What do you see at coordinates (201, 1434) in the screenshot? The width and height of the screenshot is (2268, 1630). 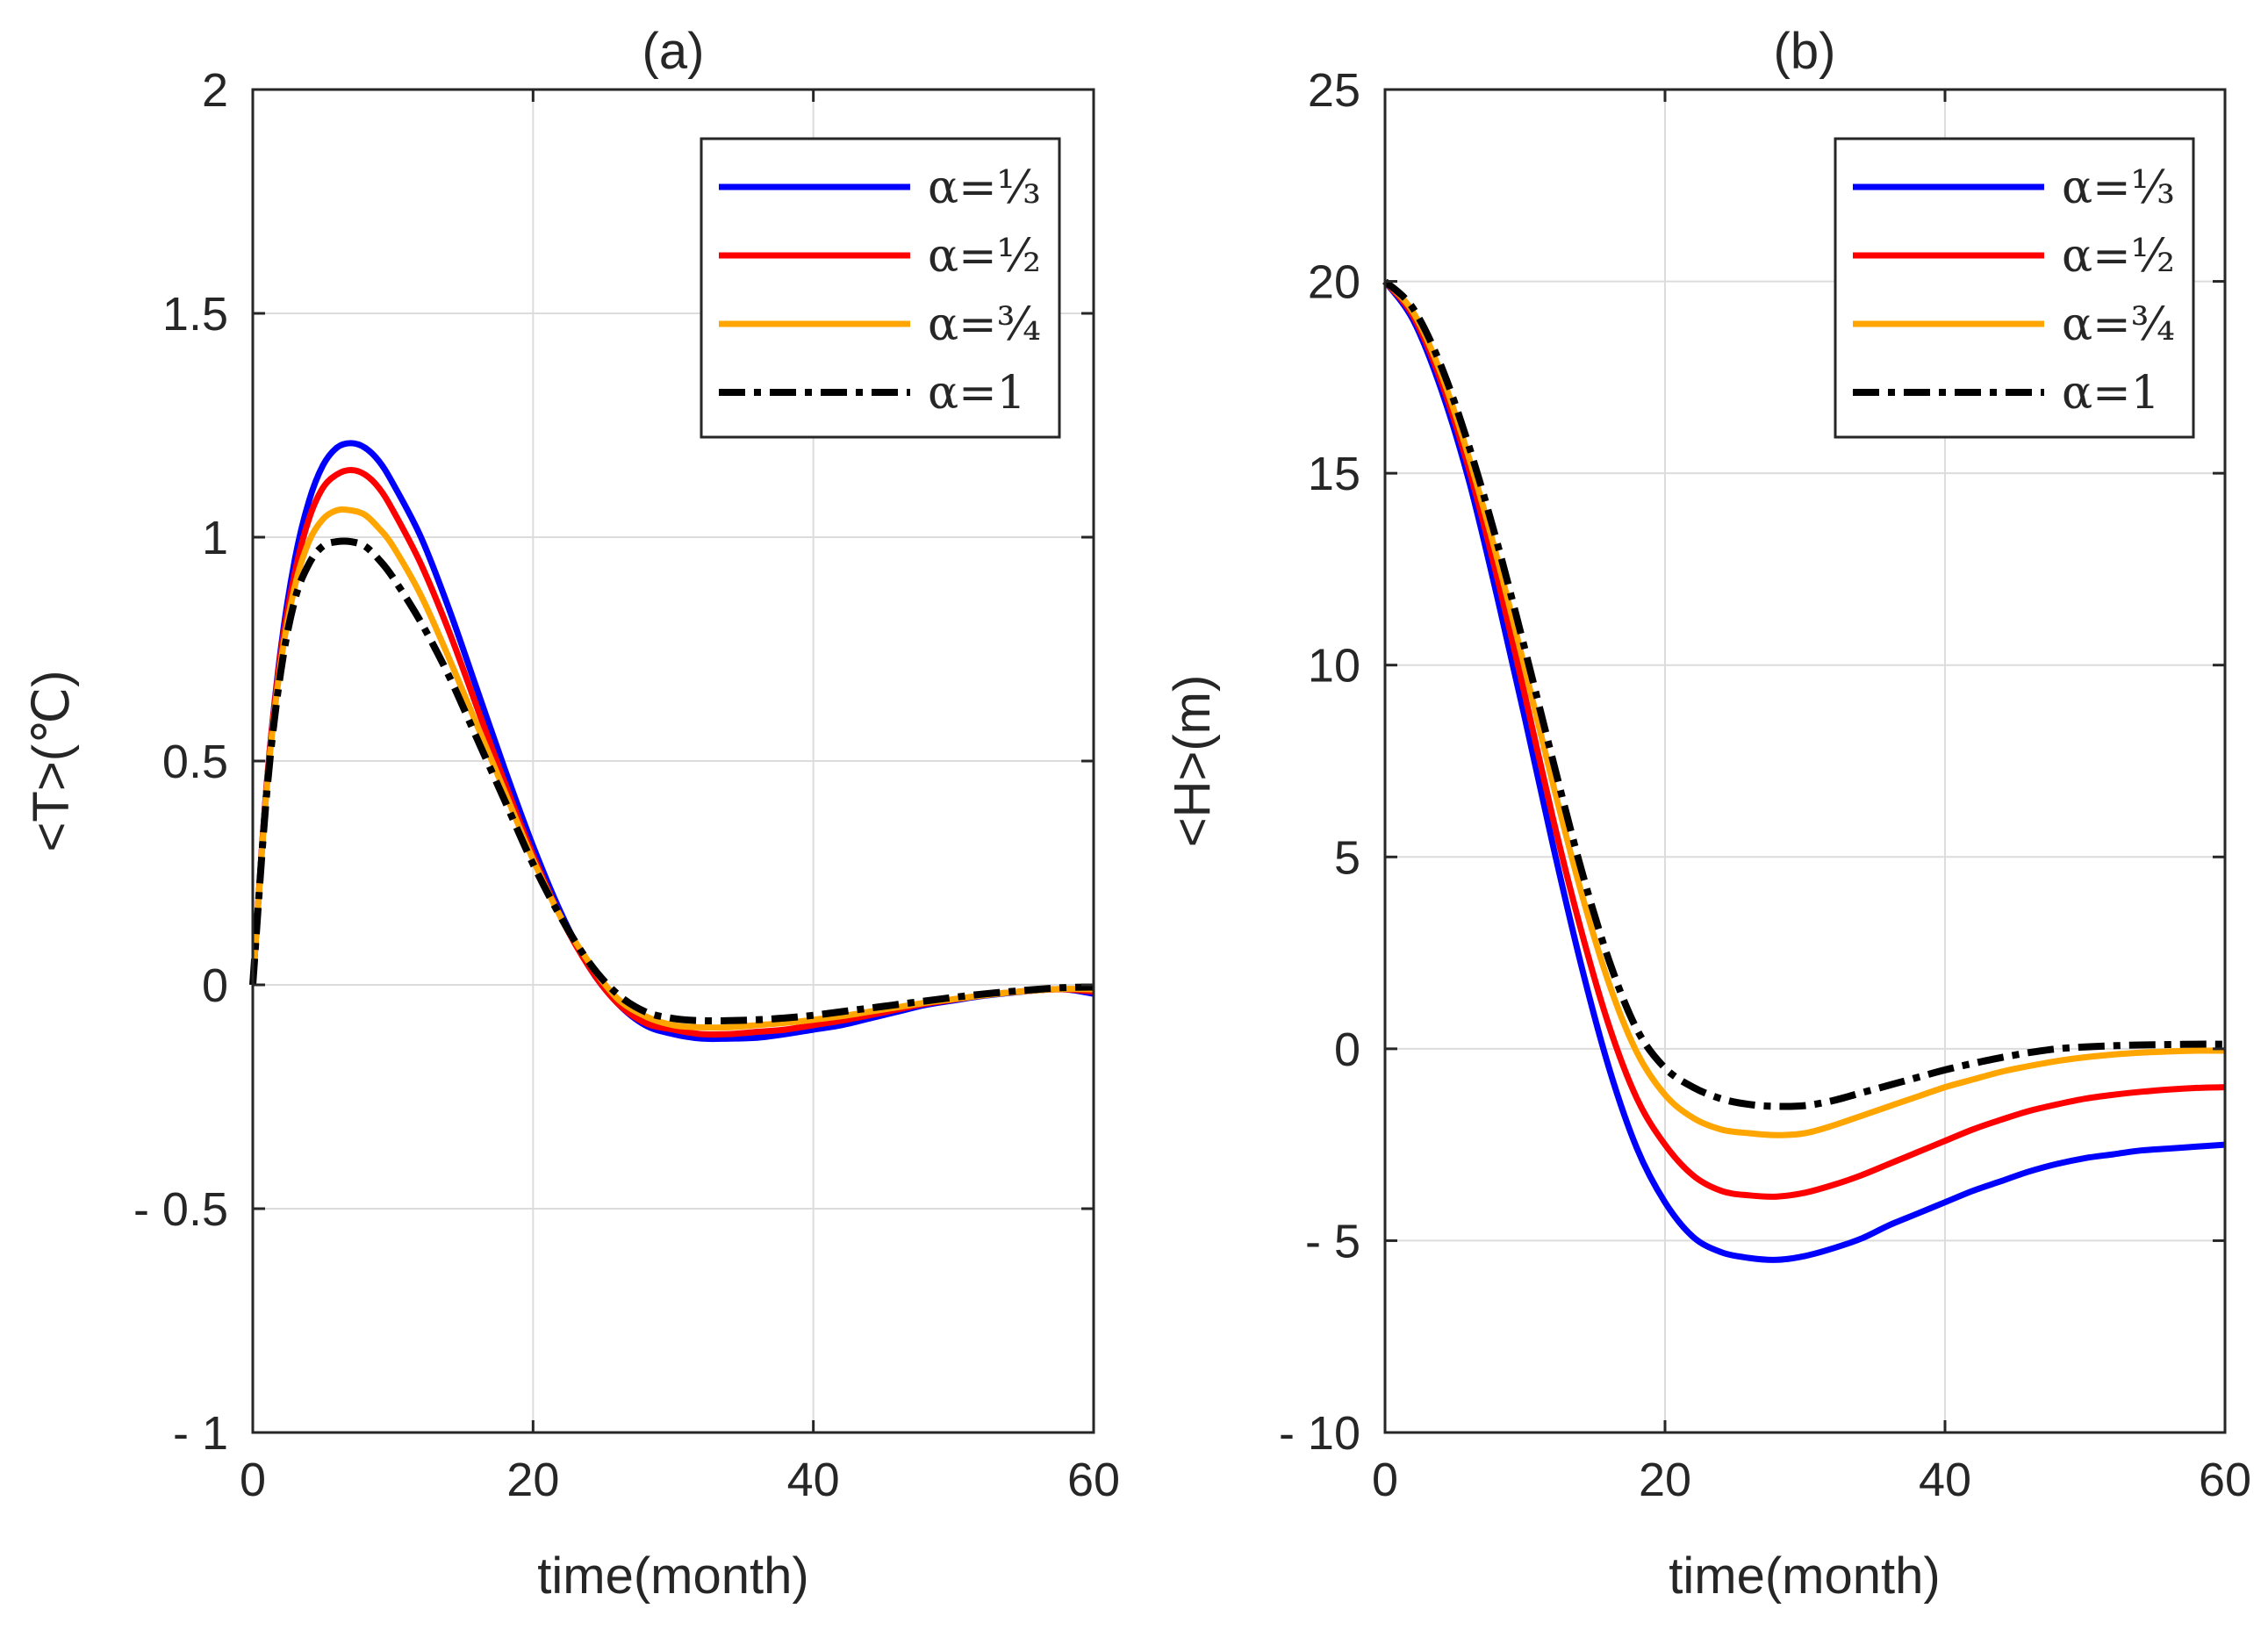 I see `y-tick-label: - 1` at bounding box center [201, 1434].